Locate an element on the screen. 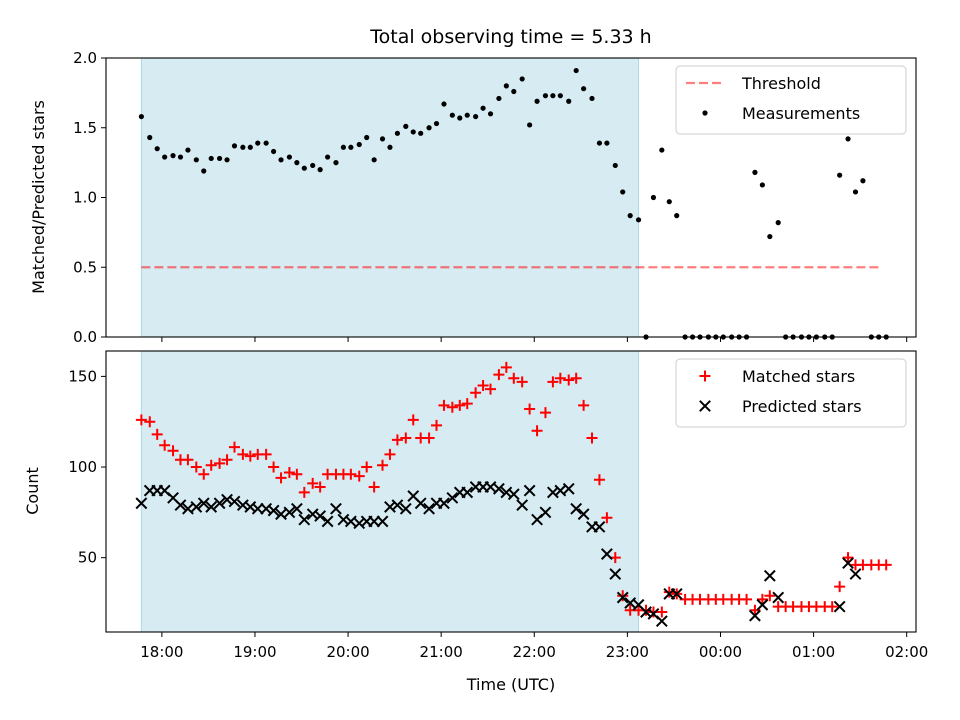  x-axis-label: Time (UTC) is located at coordinates (510, 684).